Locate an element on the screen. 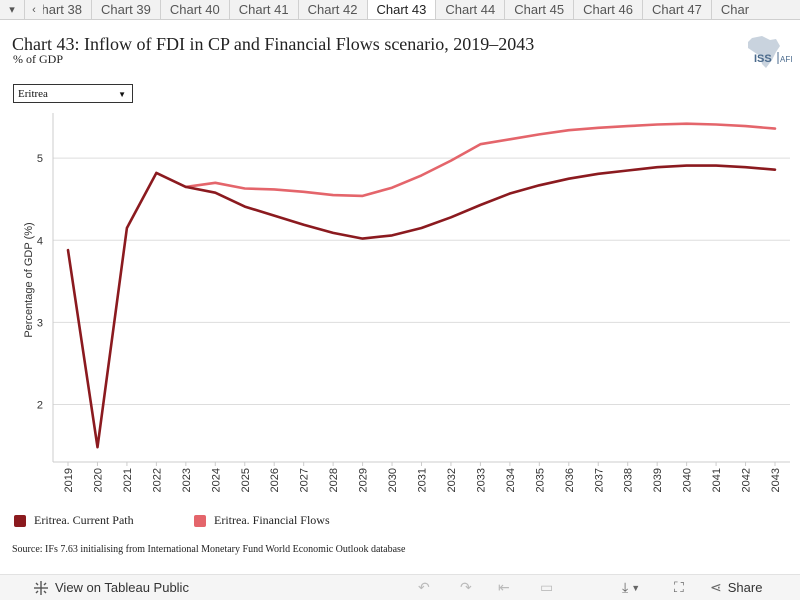 The image size is (800, 600). x-tick-label: 2024 is located at coordinates (216, 480).